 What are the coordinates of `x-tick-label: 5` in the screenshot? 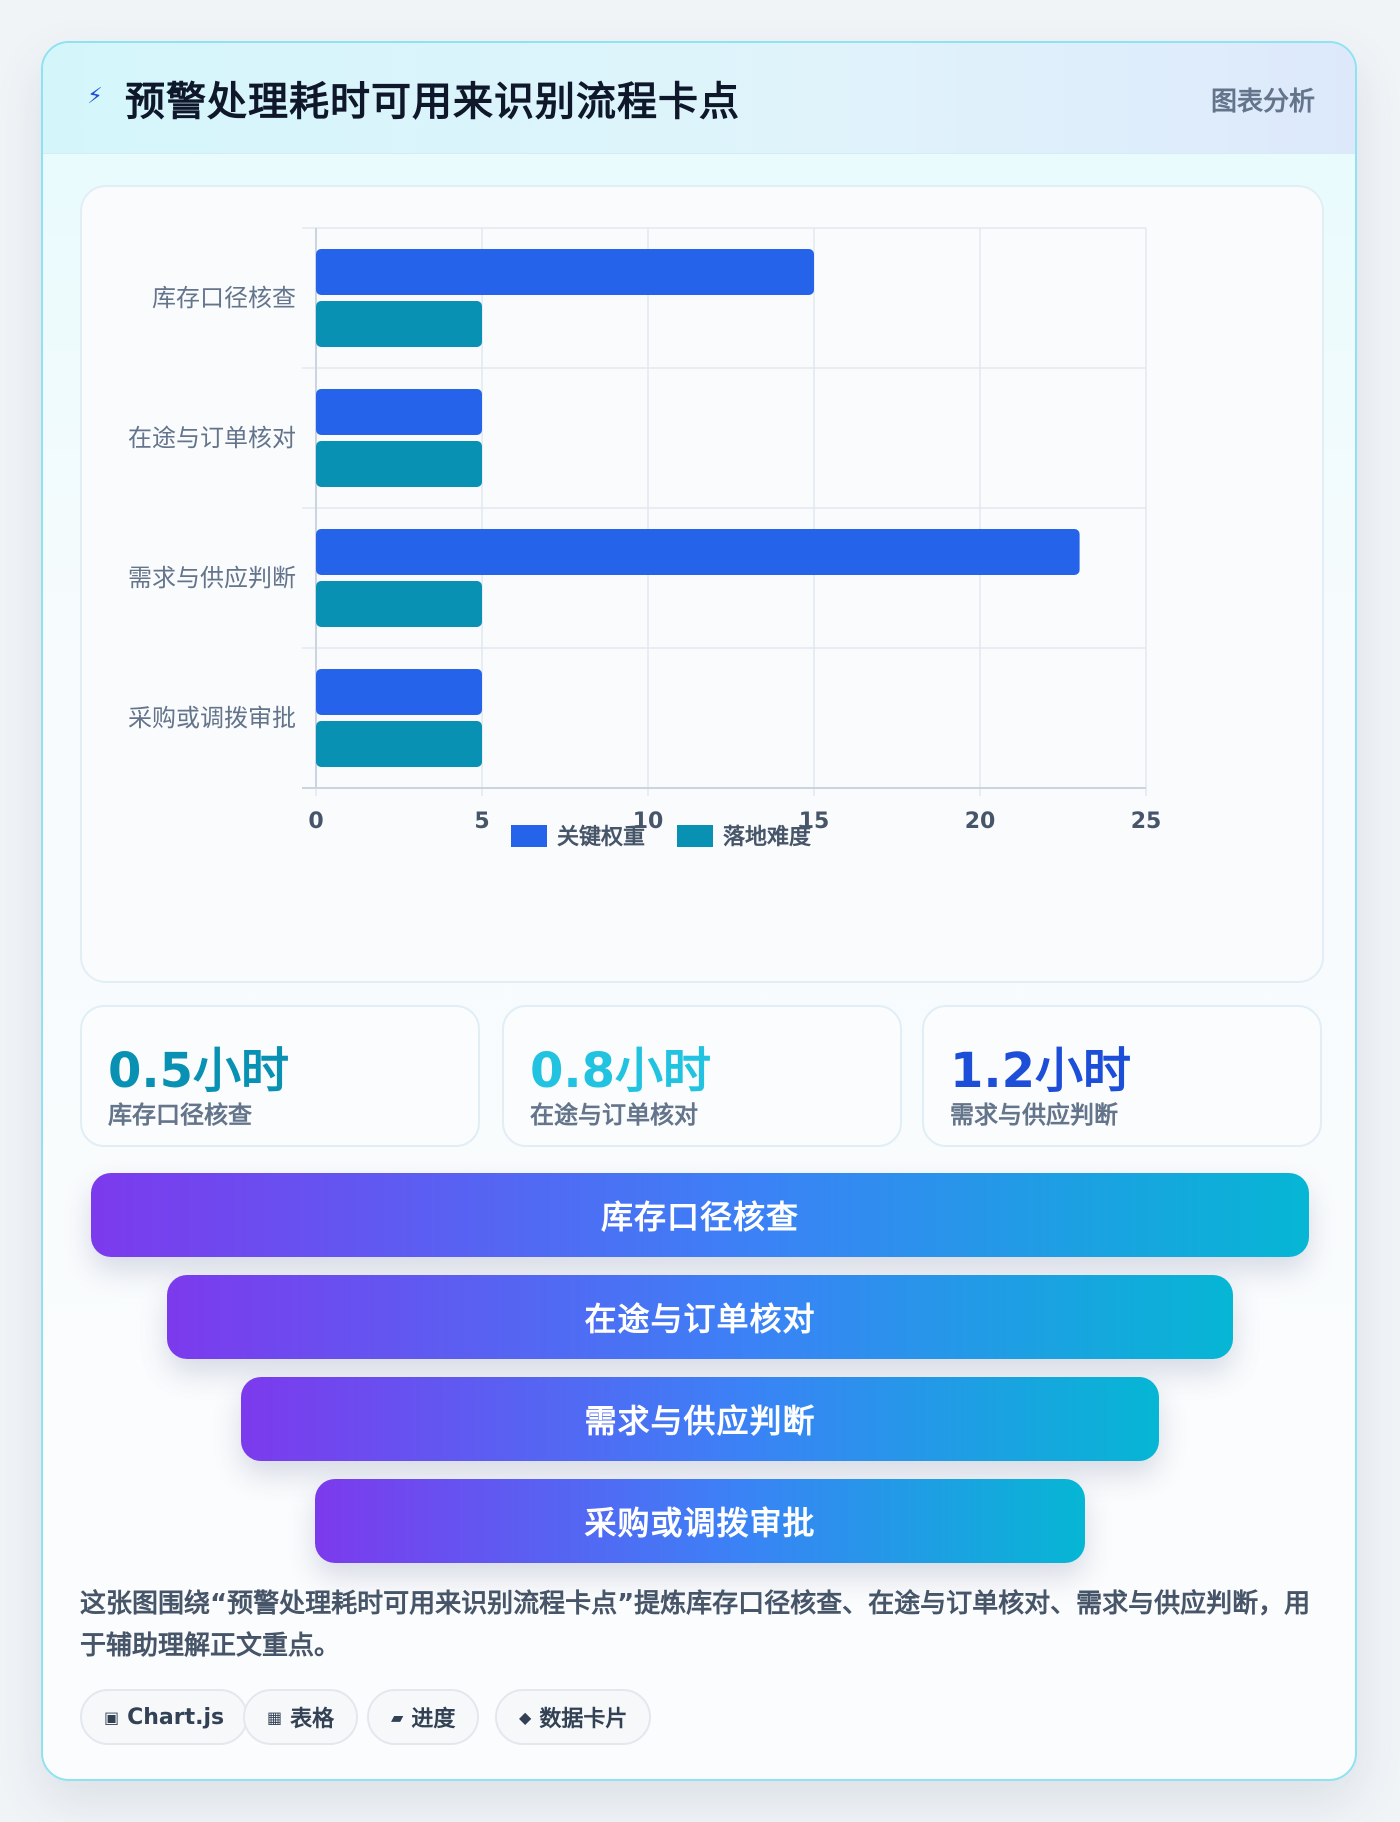 It's located at (481, 821).